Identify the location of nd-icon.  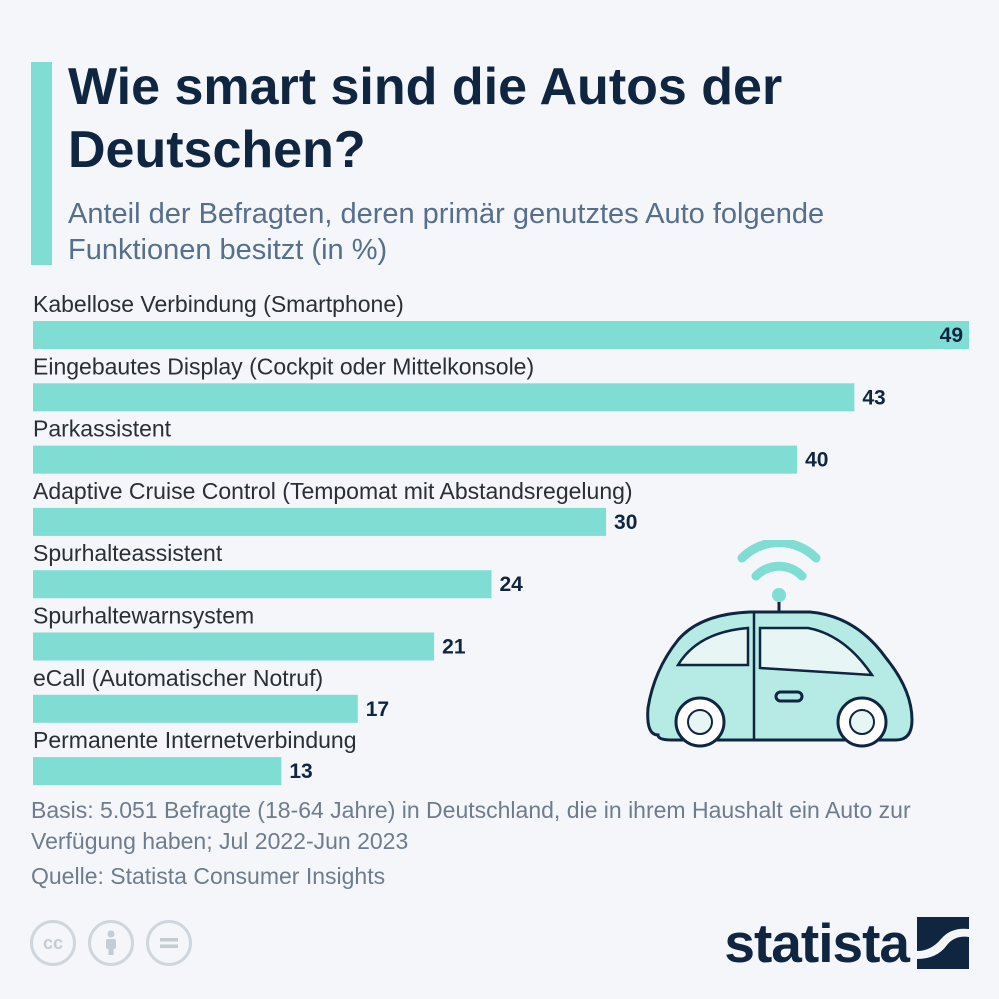
(169, 943).